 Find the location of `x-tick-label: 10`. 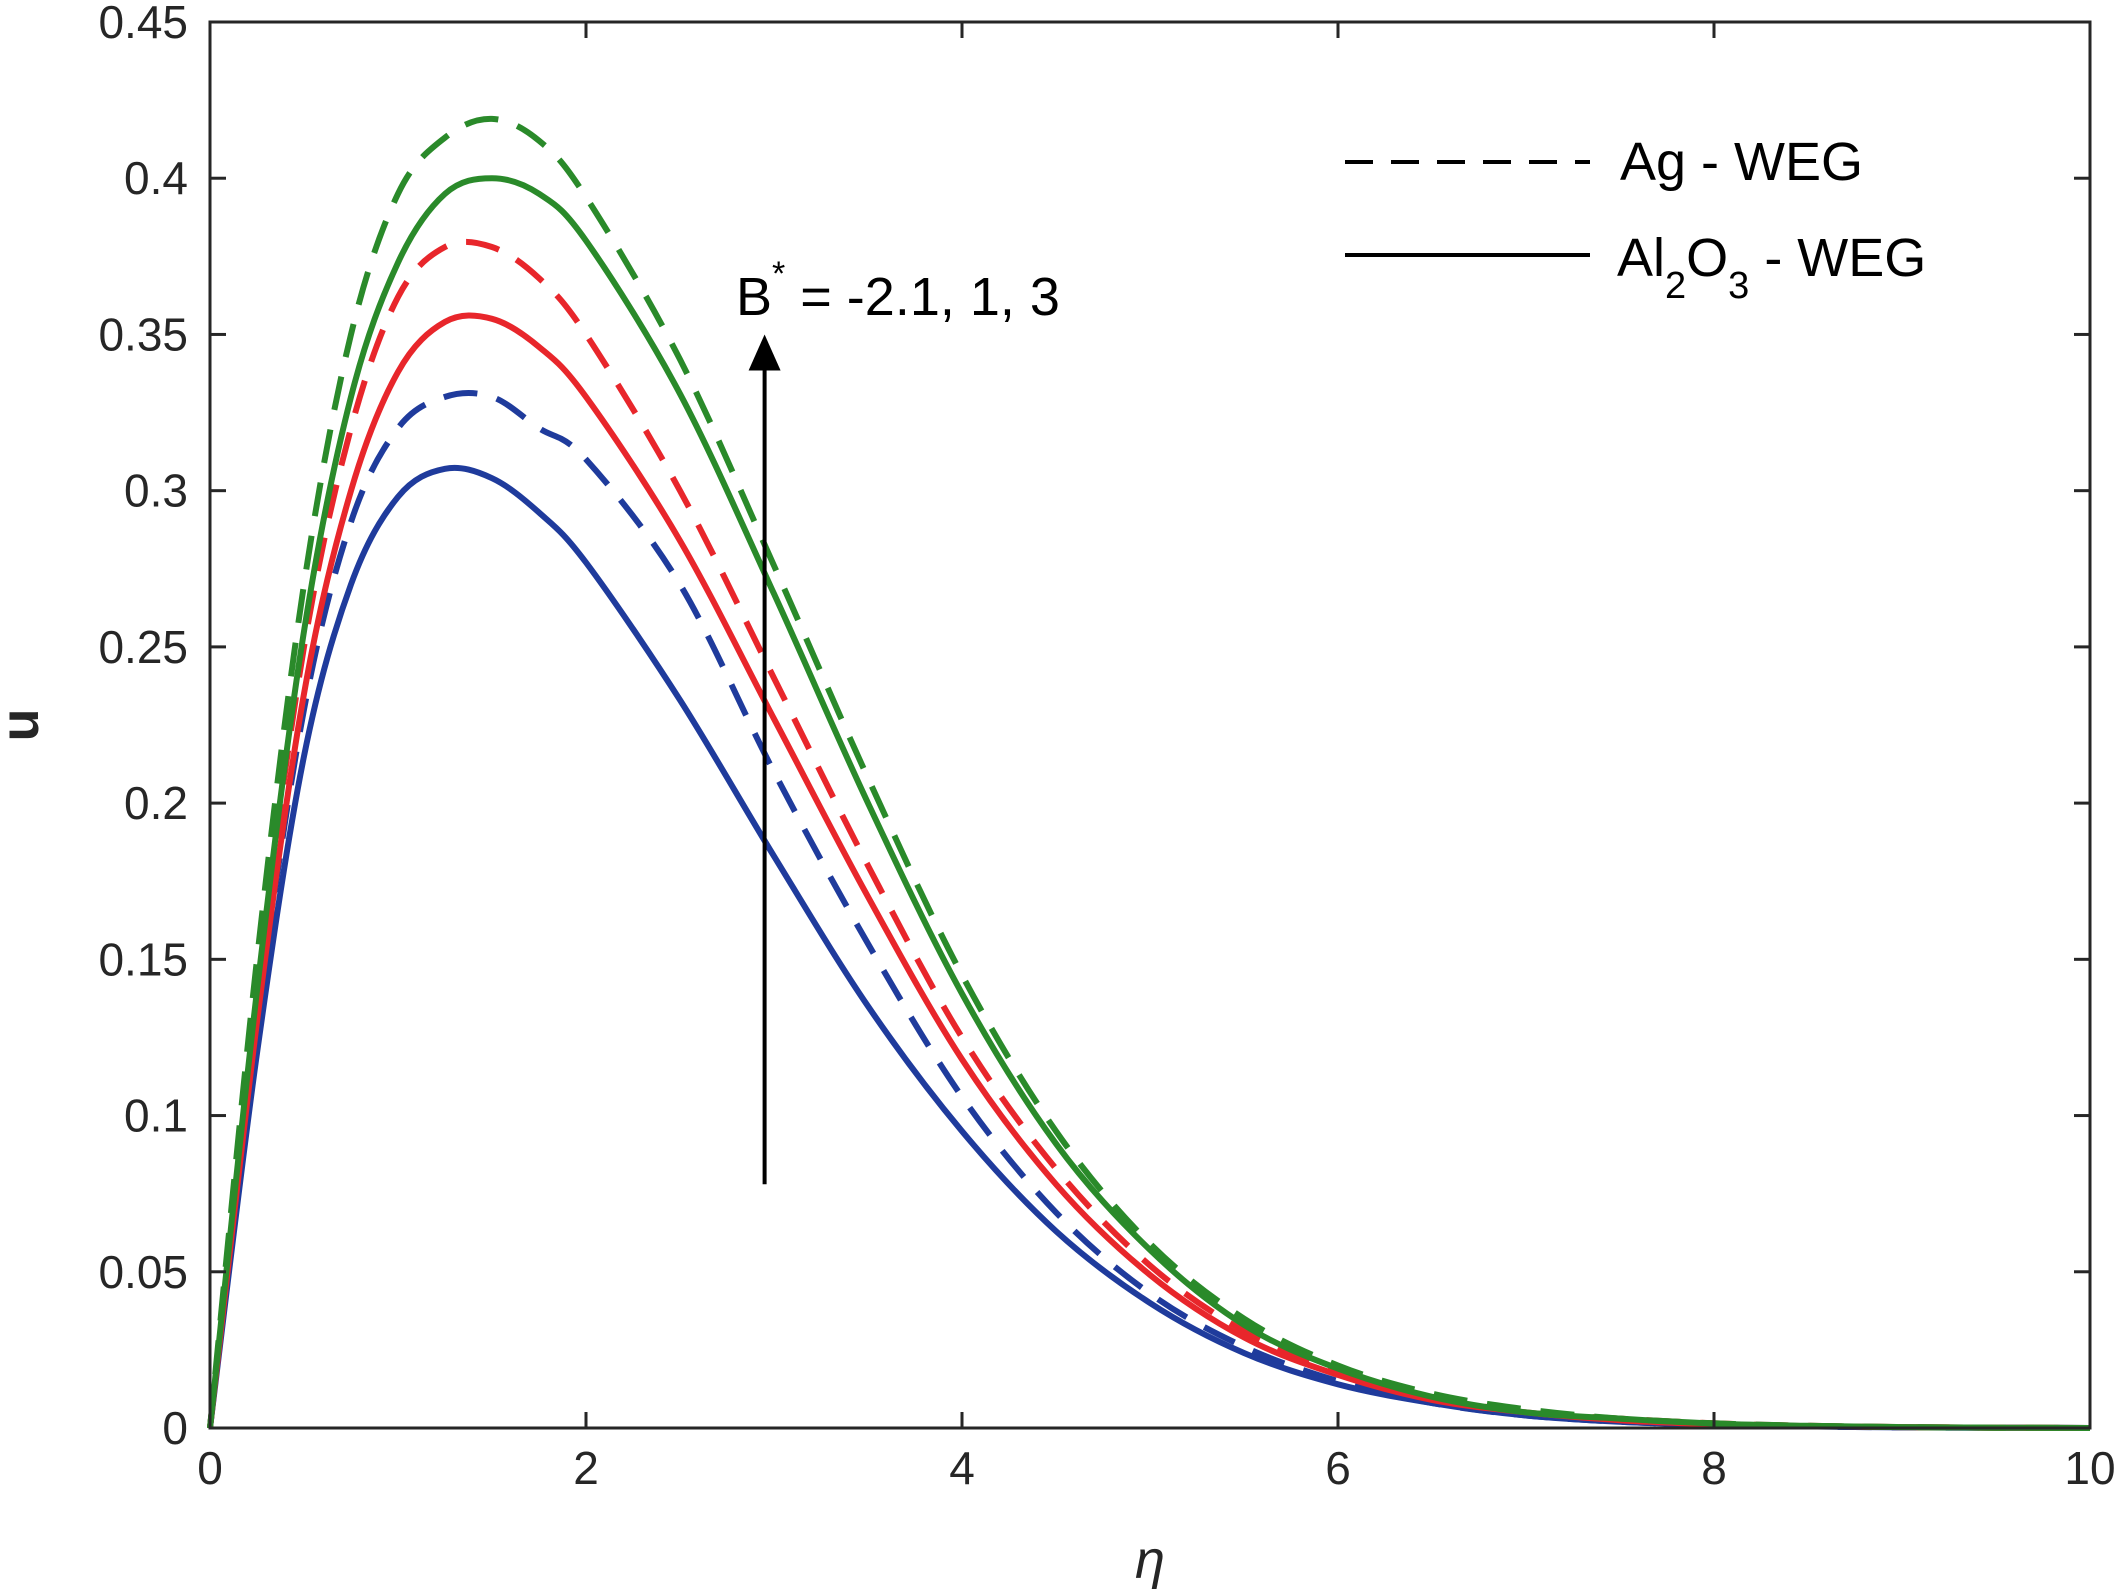

x-tick-label: 10 is located at coordinates (2089, 1468).